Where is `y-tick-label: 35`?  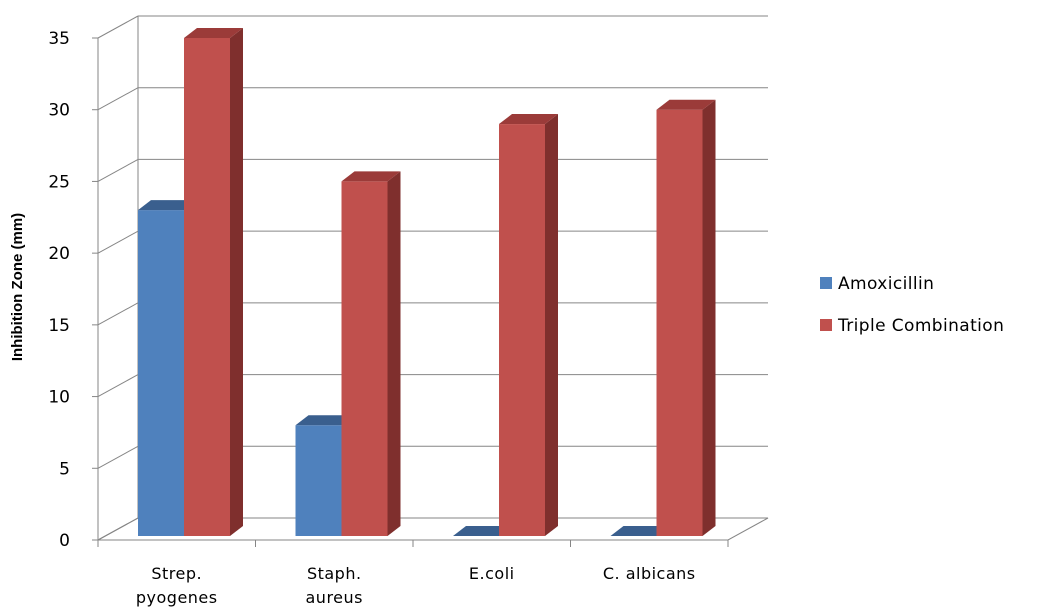
y-tick-label: 35 is located at coordinates (59, 39).